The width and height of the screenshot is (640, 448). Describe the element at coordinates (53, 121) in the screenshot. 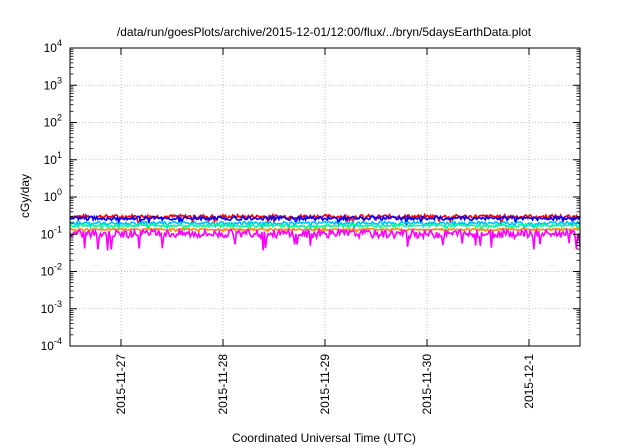

I see `y-tick-label: 10²` at that location.